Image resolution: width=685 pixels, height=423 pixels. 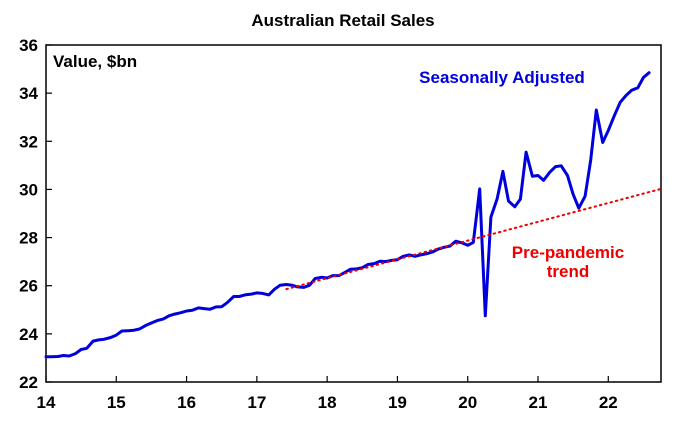 I want to click on unit-label: Value, $bn, so click(x=95, y=61).